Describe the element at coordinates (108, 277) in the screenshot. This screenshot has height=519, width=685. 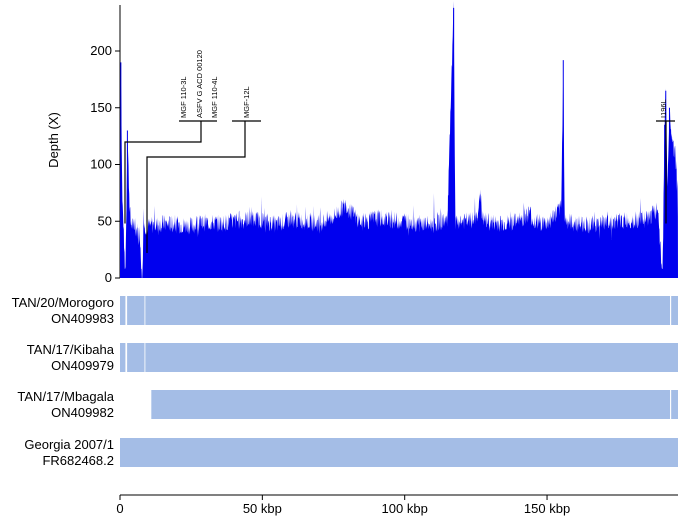
I see `y-tick-label: 0` at that location.